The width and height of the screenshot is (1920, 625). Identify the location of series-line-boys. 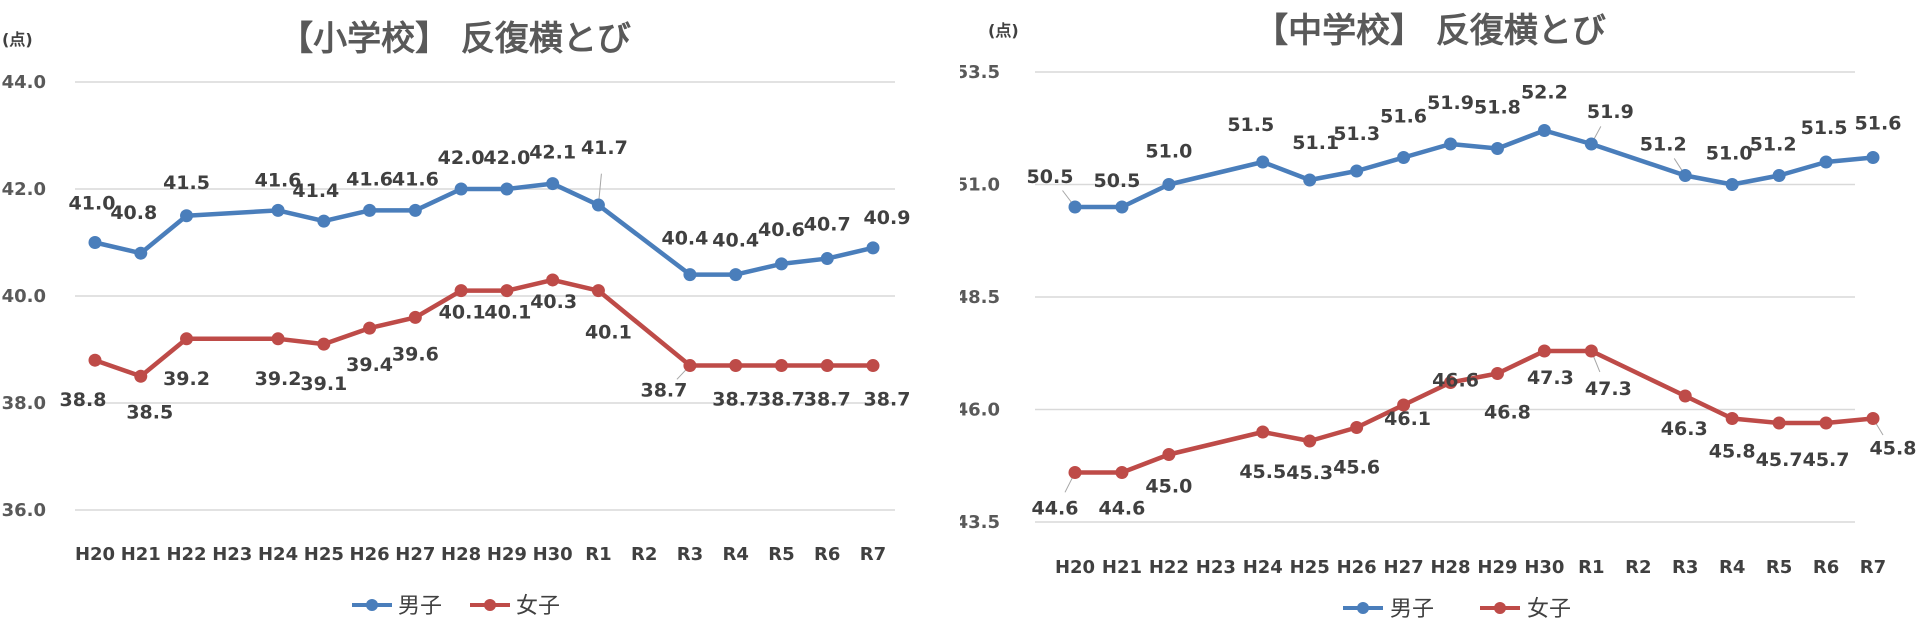
(484, 229).